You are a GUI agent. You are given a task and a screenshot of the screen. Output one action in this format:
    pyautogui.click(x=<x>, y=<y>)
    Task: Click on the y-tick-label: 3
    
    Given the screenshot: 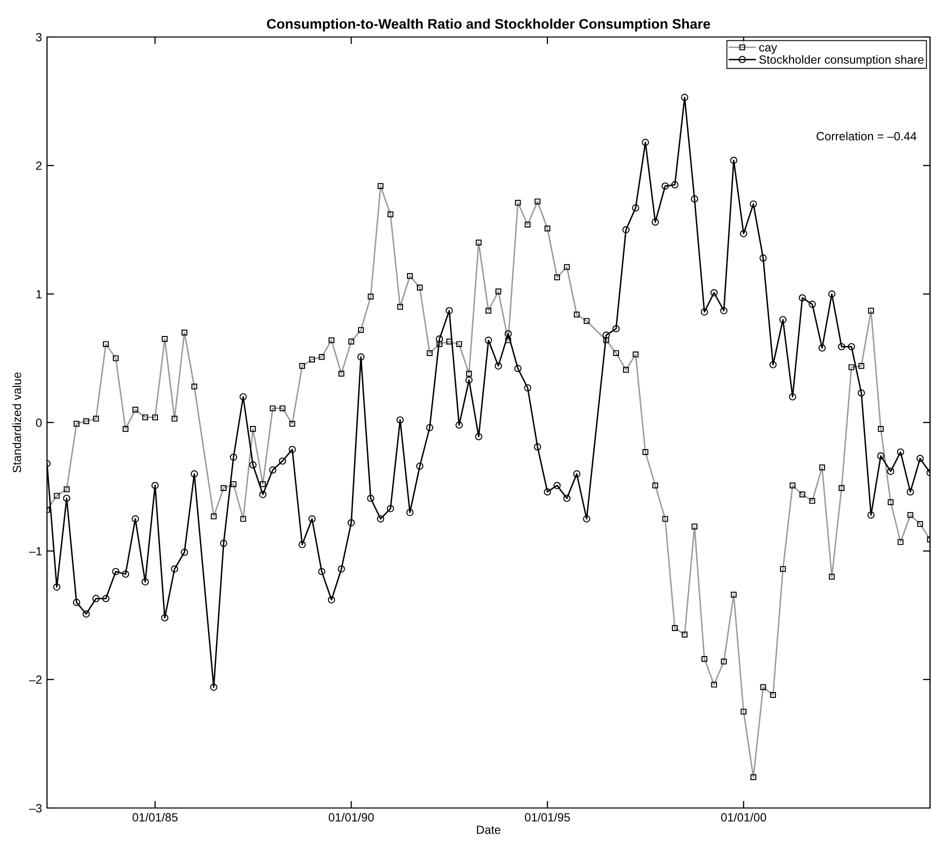 What is the action you would take?
    pyautogui.click(x=39, y=37)
    